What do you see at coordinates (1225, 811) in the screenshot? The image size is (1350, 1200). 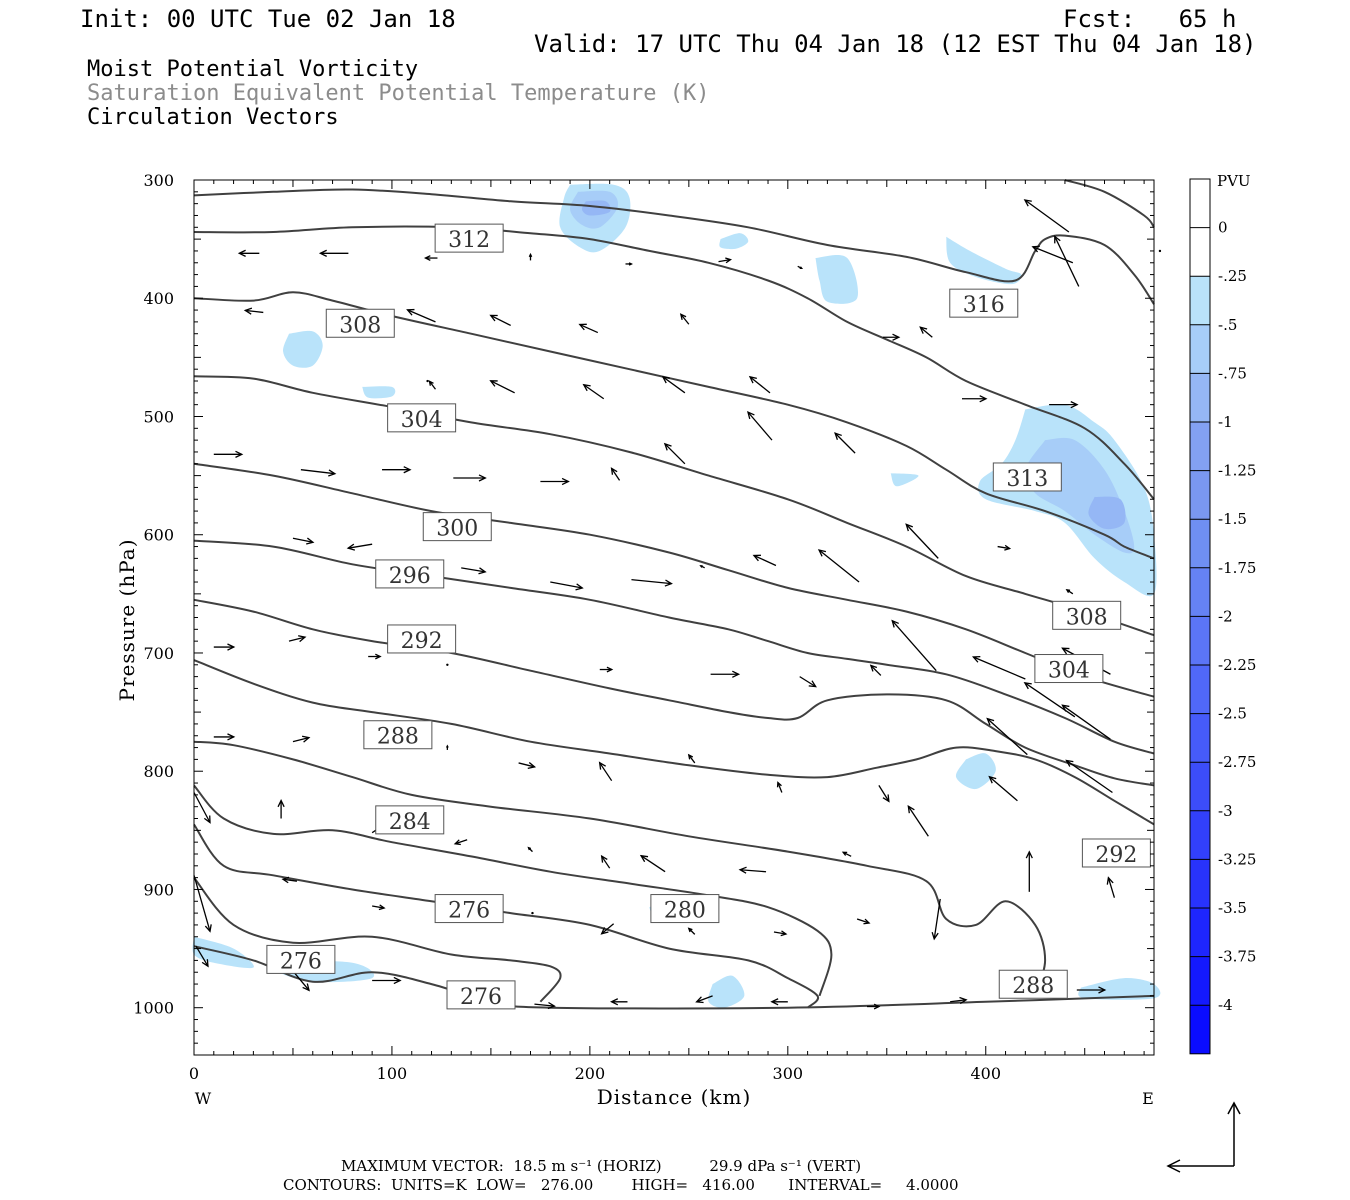 I see `colorbar-label: -3` at bounding box center [1225, 811].